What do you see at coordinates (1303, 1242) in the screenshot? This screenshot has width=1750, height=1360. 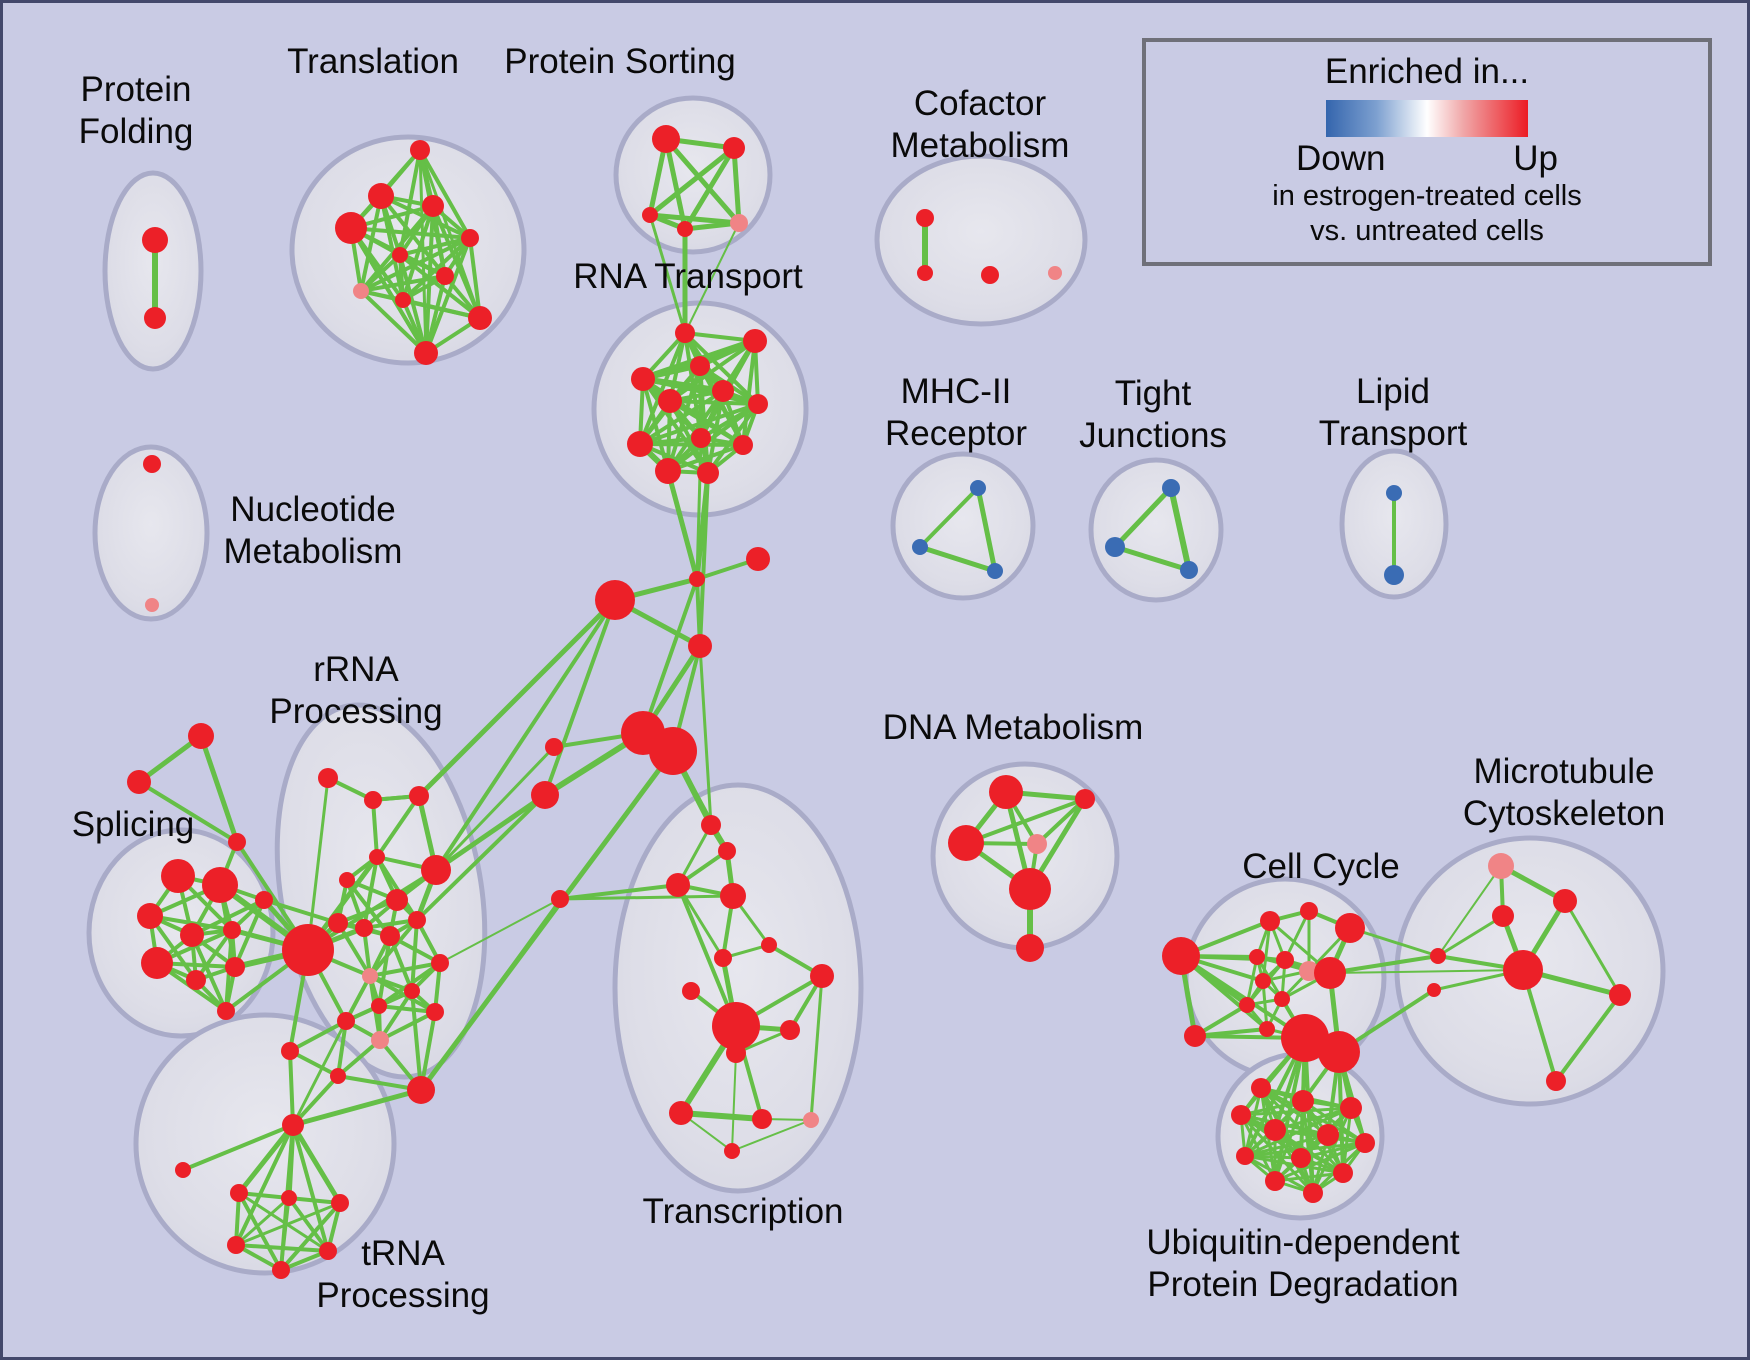 I see `cluster-label-ubiquitin-degradation-line1: Ubiquitin-dependent` at bounding box center [1303, 1242].